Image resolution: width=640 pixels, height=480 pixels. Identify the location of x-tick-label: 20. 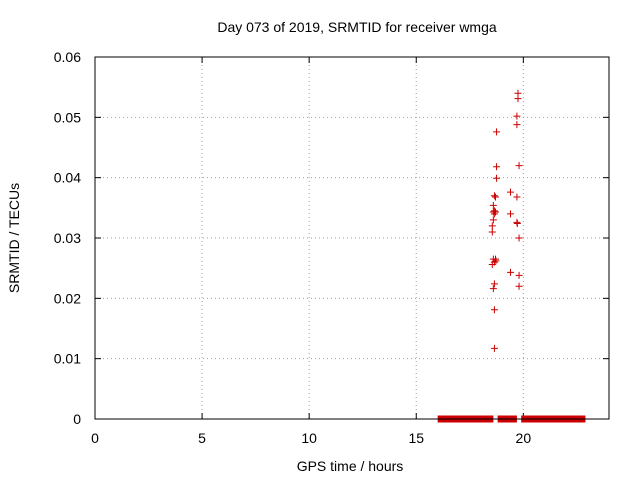
(524, 438).